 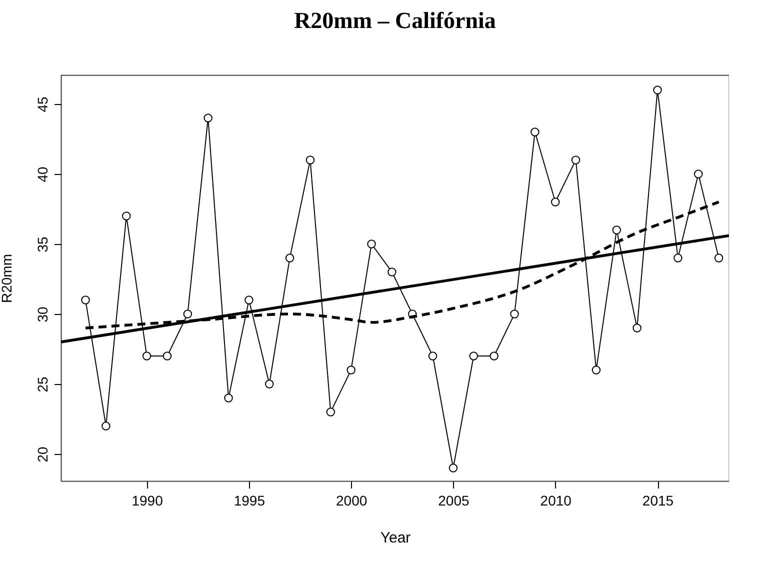 I want to click on chart-title: R20mm – Califórnia, so click(x=395, y=20).